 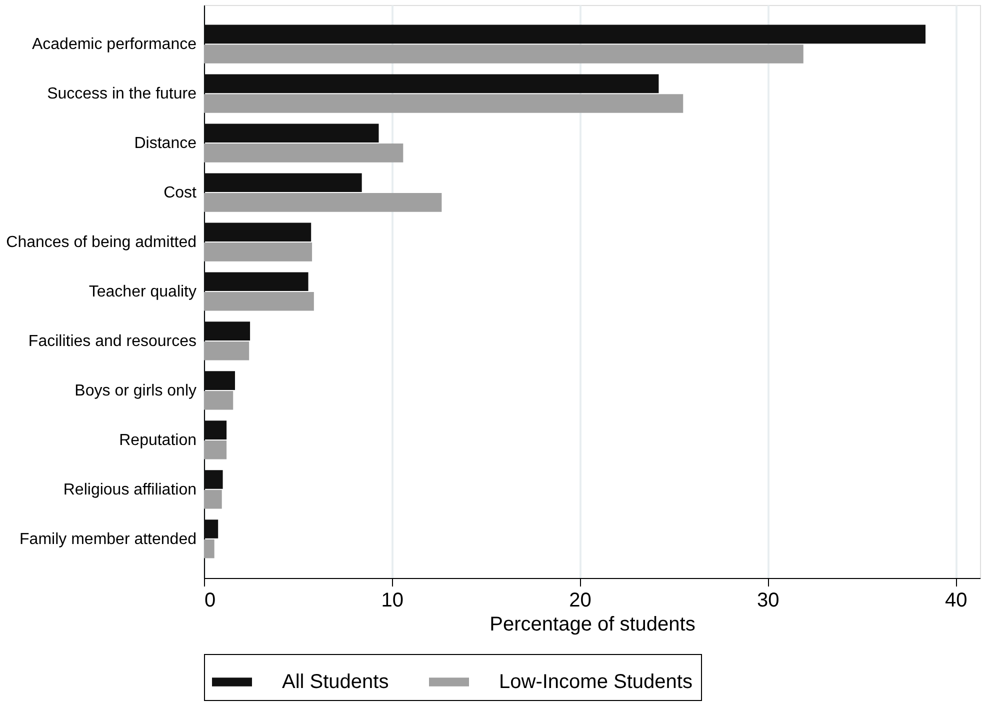 I want to click on x-tick-label: 20, so click(x=580, y=601).